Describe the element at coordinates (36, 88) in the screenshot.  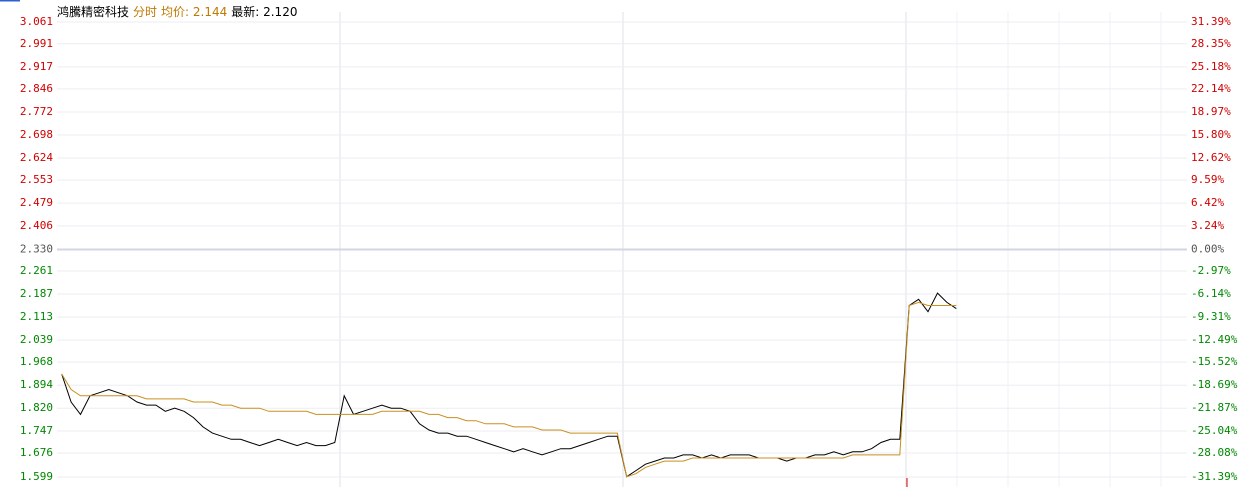
I see `y-tick-label: 2.846` at that location.